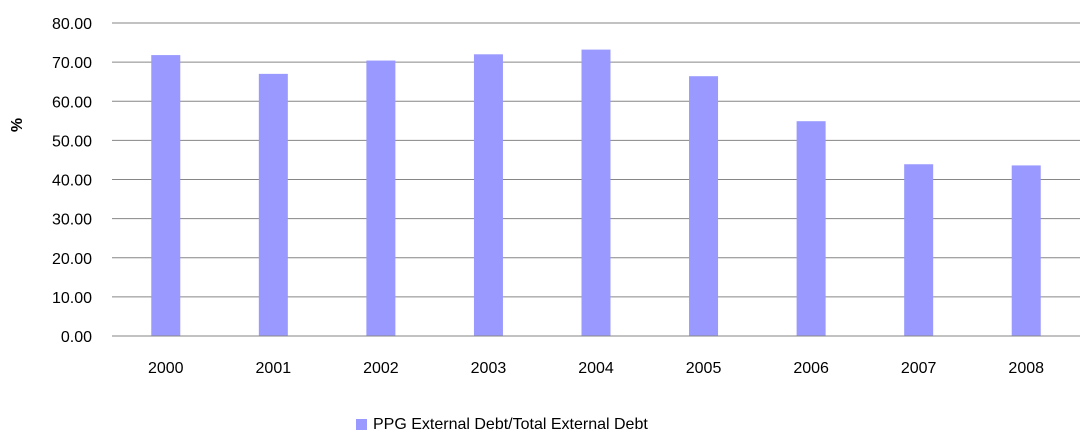 The image size is (1080, 434). I want to click on x-tick-label: 2000, so click(166, 368).